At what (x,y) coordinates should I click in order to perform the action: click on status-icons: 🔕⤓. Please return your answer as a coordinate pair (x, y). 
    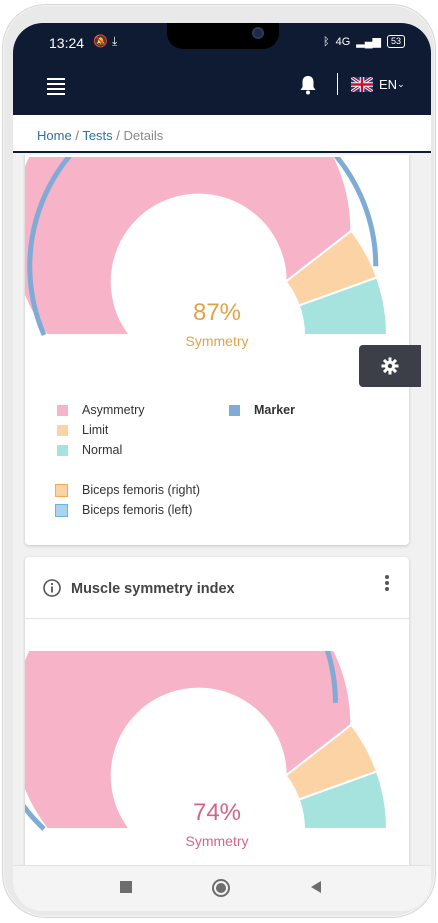
    Looking at the image, I should click on (107, 41).